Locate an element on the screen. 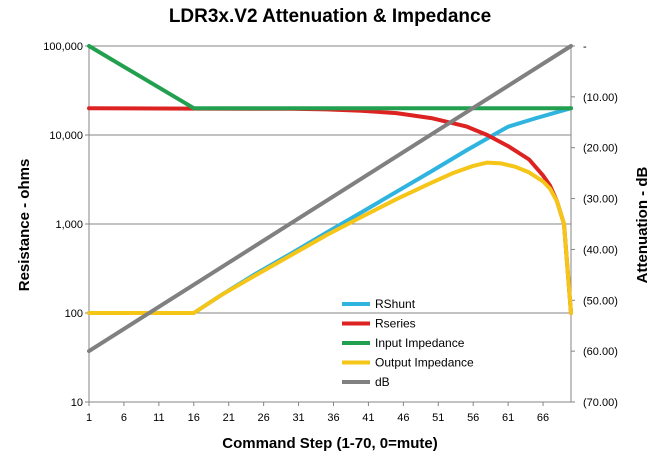  y2-tick-label: (10.00) is located at coordinates (600, 98).